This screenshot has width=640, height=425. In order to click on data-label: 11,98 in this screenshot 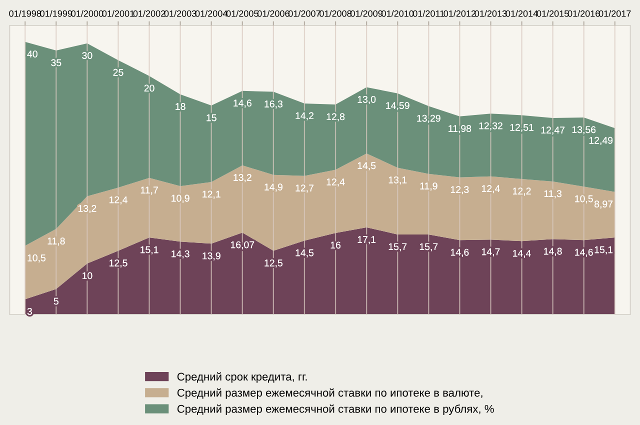, I will do `click(460, 129)`.